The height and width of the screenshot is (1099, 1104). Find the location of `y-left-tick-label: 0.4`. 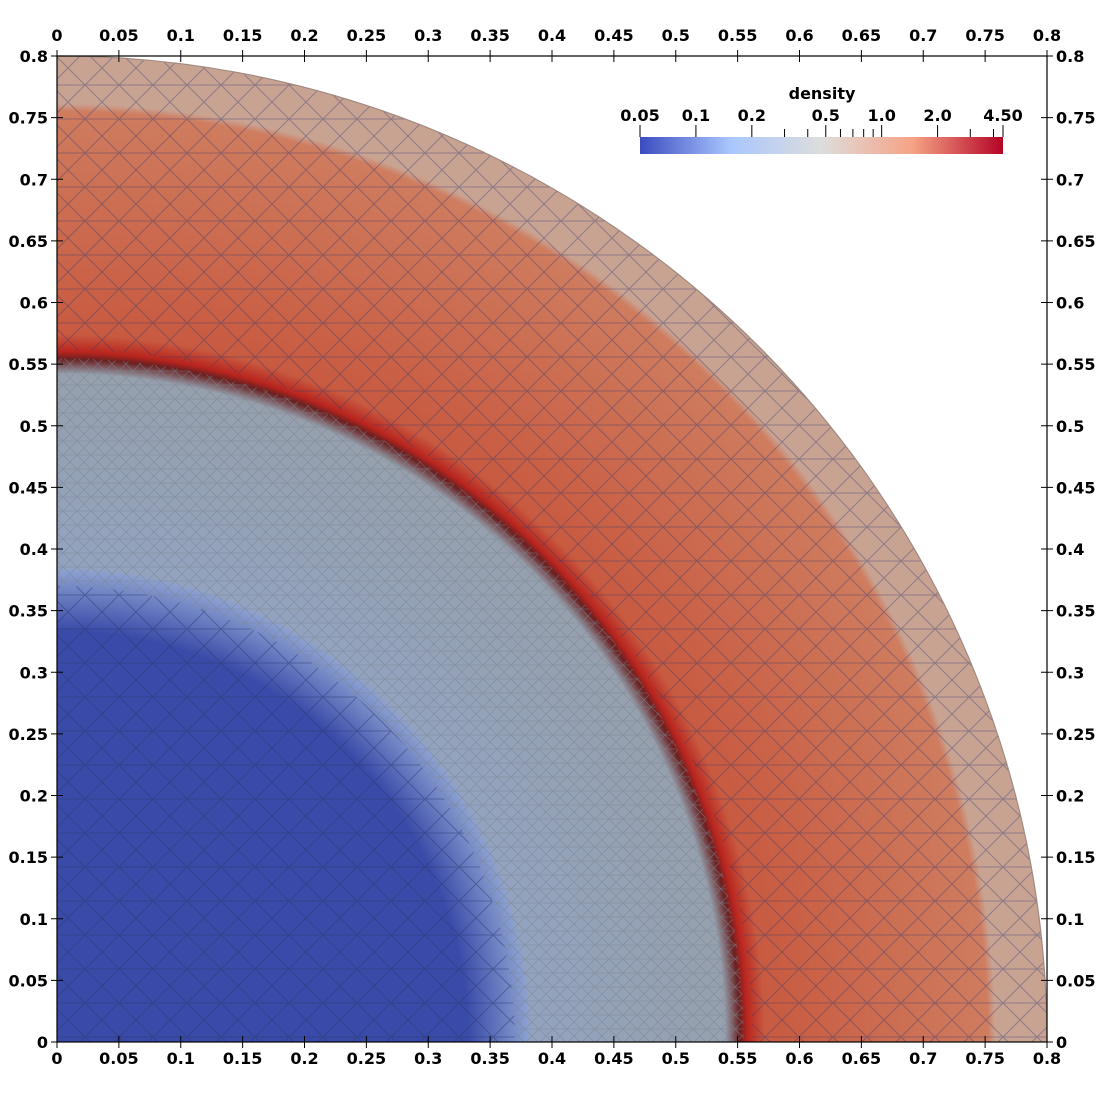

y-left-tick-label: 0.4 is located at coordinates (34, 549).